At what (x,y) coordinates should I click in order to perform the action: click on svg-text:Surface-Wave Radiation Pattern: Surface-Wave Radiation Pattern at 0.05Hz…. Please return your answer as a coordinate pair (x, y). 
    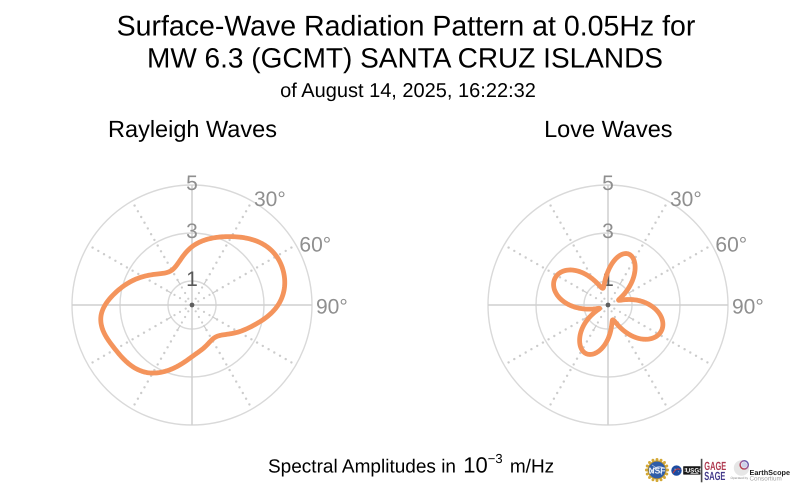
    Looking at the image, I should click on (406, 27).